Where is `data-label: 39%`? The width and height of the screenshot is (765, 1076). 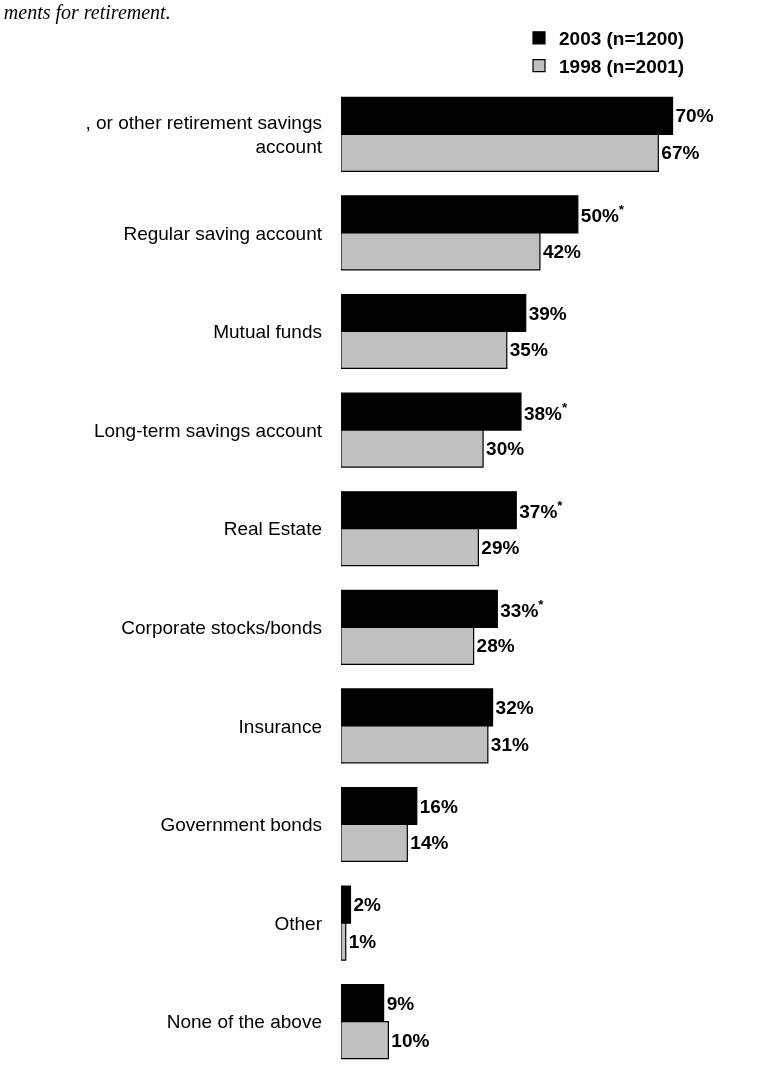
data-label: 39% is located at coordinates (547, 313).